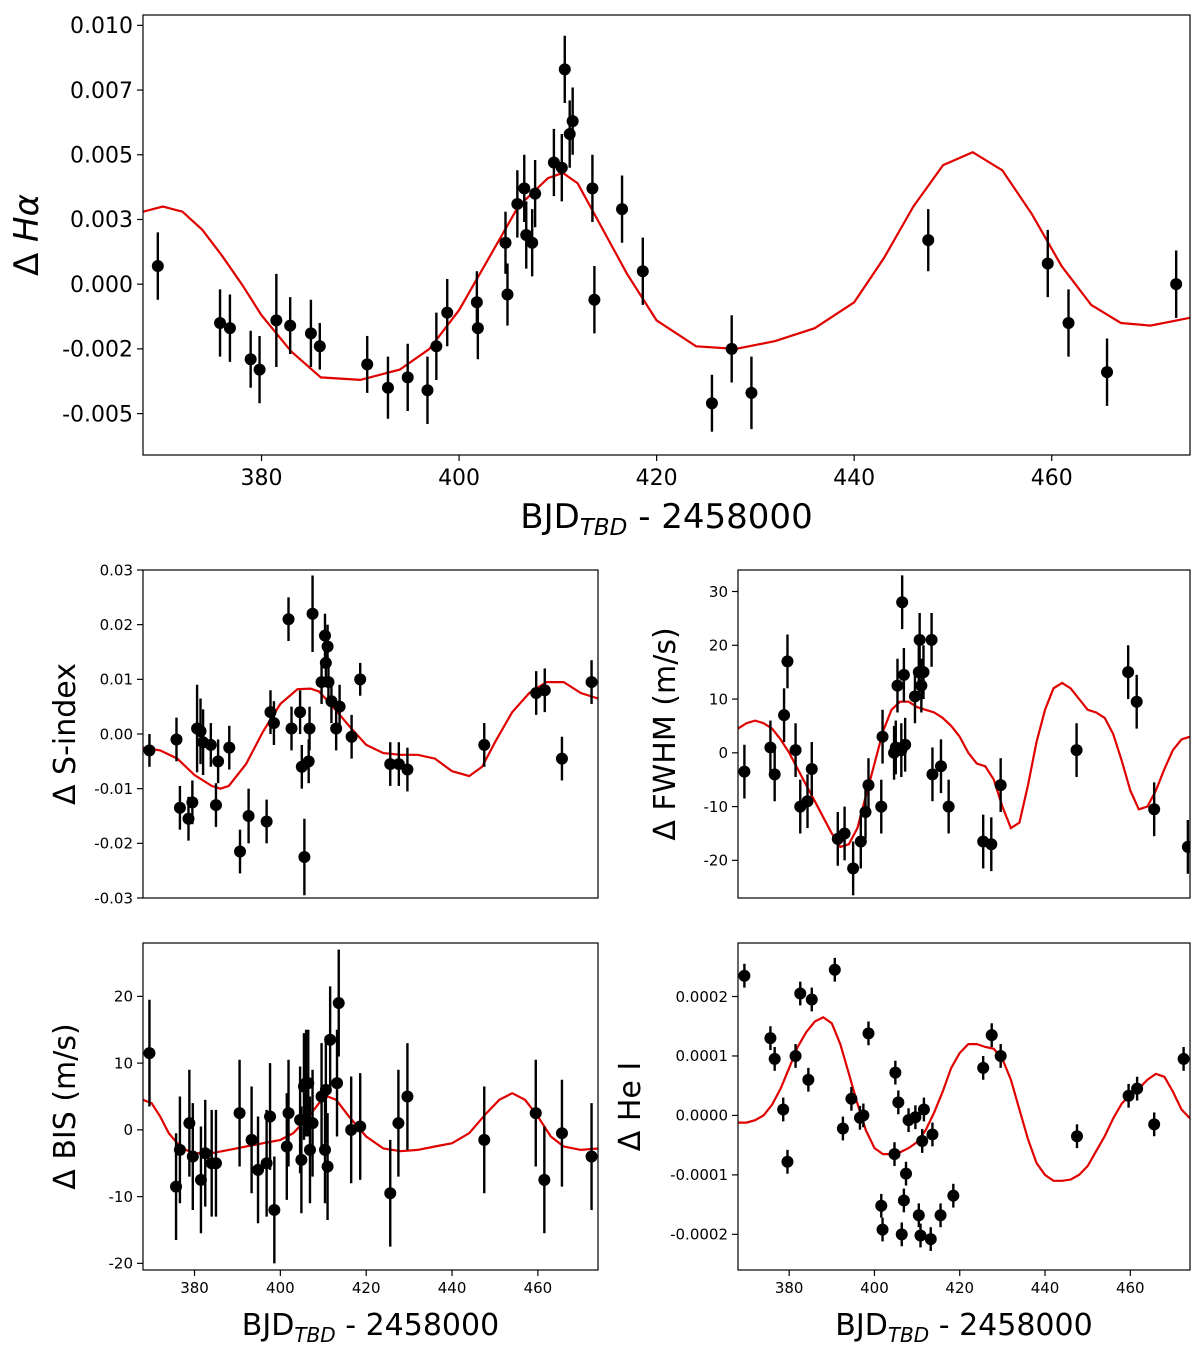 This screenshot has width=1200, height=1354. I want to click on y-tick-label: 0.0000, so click(702, 1116).